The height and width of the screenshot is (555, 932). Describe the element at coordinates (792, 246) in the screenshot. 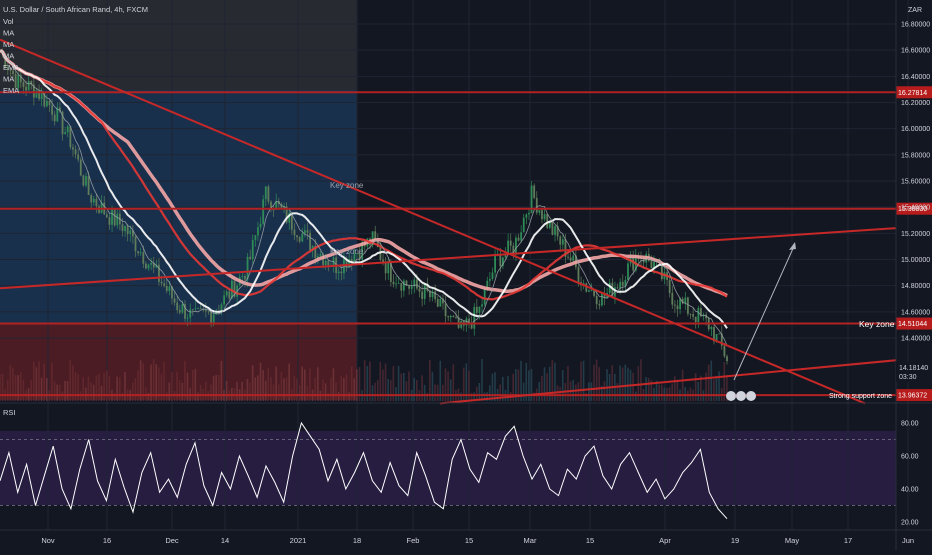

I see `projection-arrowhead` at that location.